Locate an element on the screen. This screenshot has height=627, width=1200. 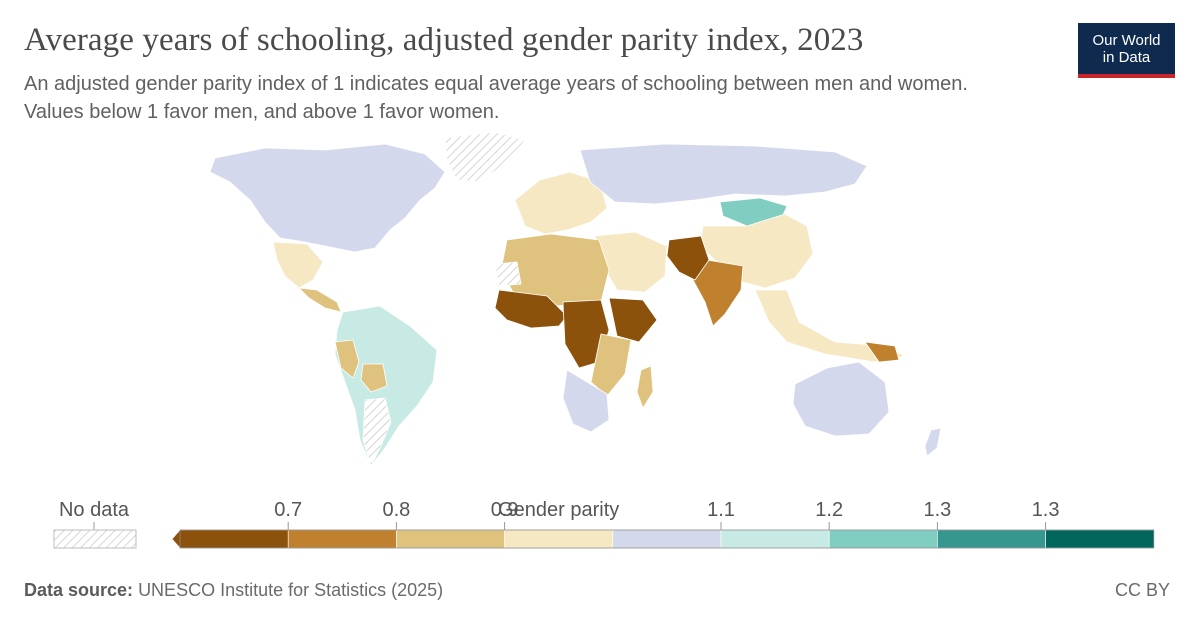
map-region-horn-of-africa: Horn of Africa is located at coordinates (633, 320).